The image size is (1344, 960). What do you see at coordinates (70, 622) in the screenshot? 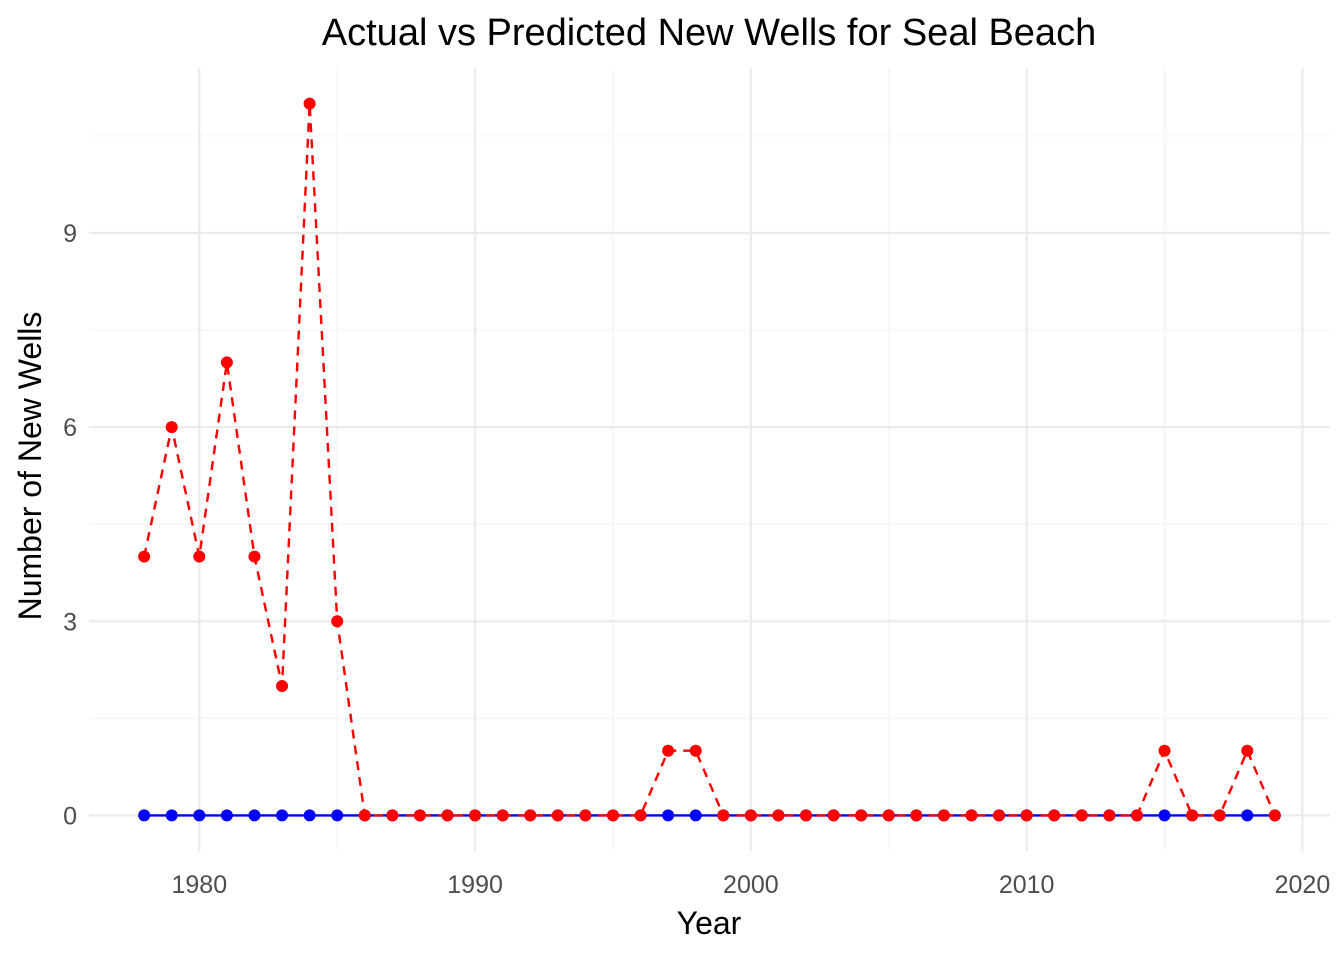
I see `y-tick-label: 3` at bounding box center [70, 622].